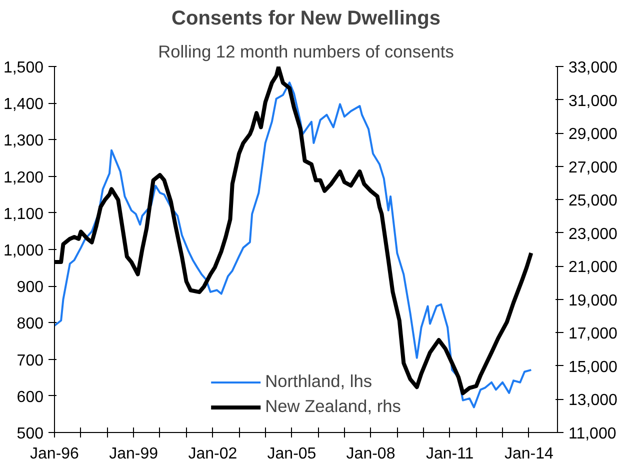 This screenshot has height=470, width=627. Describe the element at coordinates (213, 454) in the screenshot. I see `x-tick-label: Jan-02` at that location.